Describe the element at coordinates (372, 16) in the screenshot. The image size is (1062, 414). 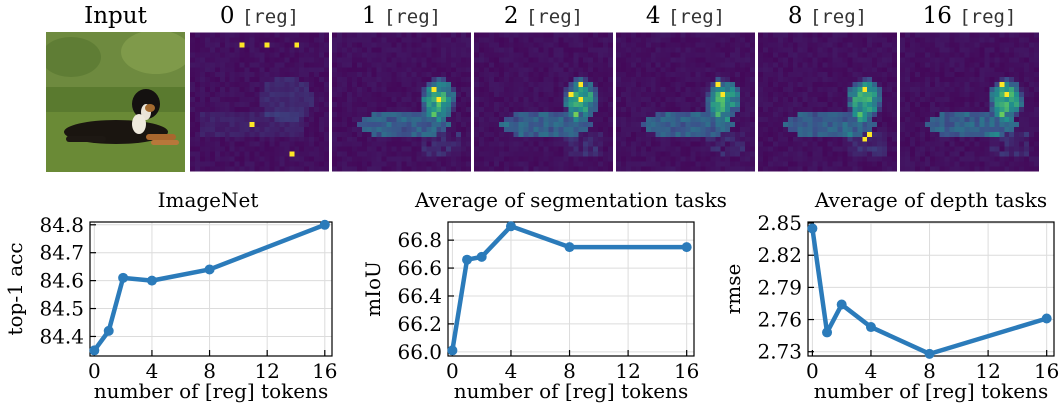
I see `register-count: 1` at that location.